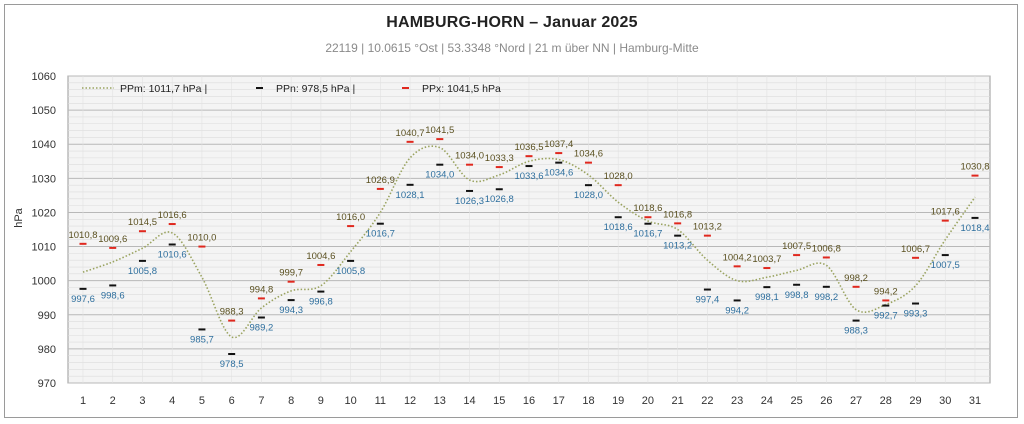  I want to click on ppn-data-label: 1013,2, so click(677, 246).